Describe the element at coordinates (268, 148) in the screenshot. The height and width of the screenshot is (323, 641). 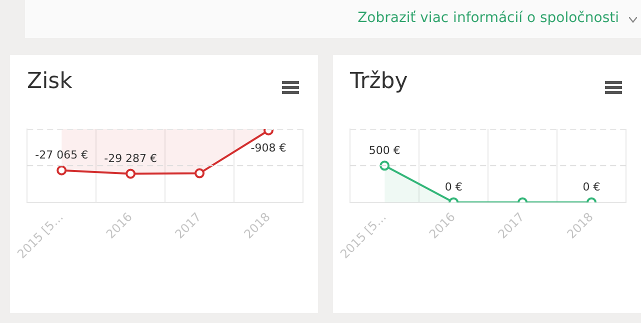
I see `data-label: -908 €` at that location.